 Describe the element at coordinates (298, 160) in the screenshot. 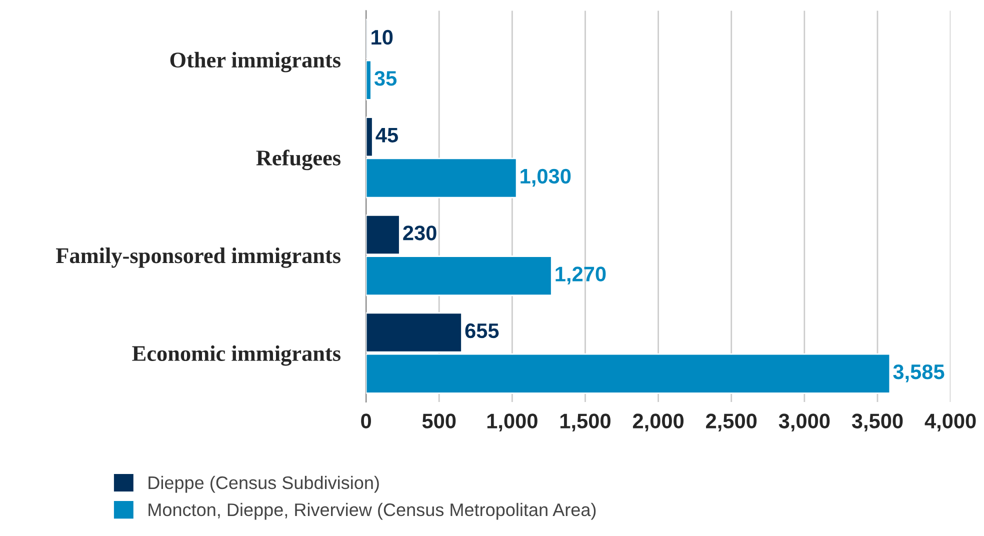

I see `y-tick-label: Refugees` at that location.